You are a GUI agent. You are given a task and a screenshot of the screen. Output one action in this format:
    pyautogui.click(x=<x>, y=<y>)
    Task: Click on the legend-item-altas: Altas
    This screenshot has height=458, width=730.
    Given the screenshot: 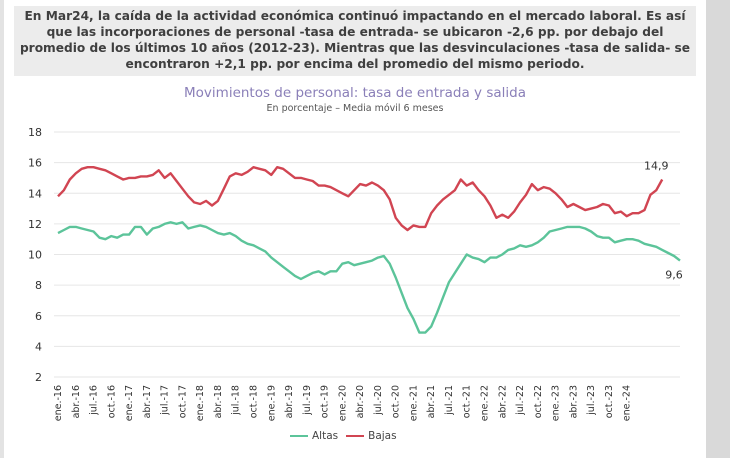 What is the action you would take?
    pyautogui.click(x=314, y=436)
    